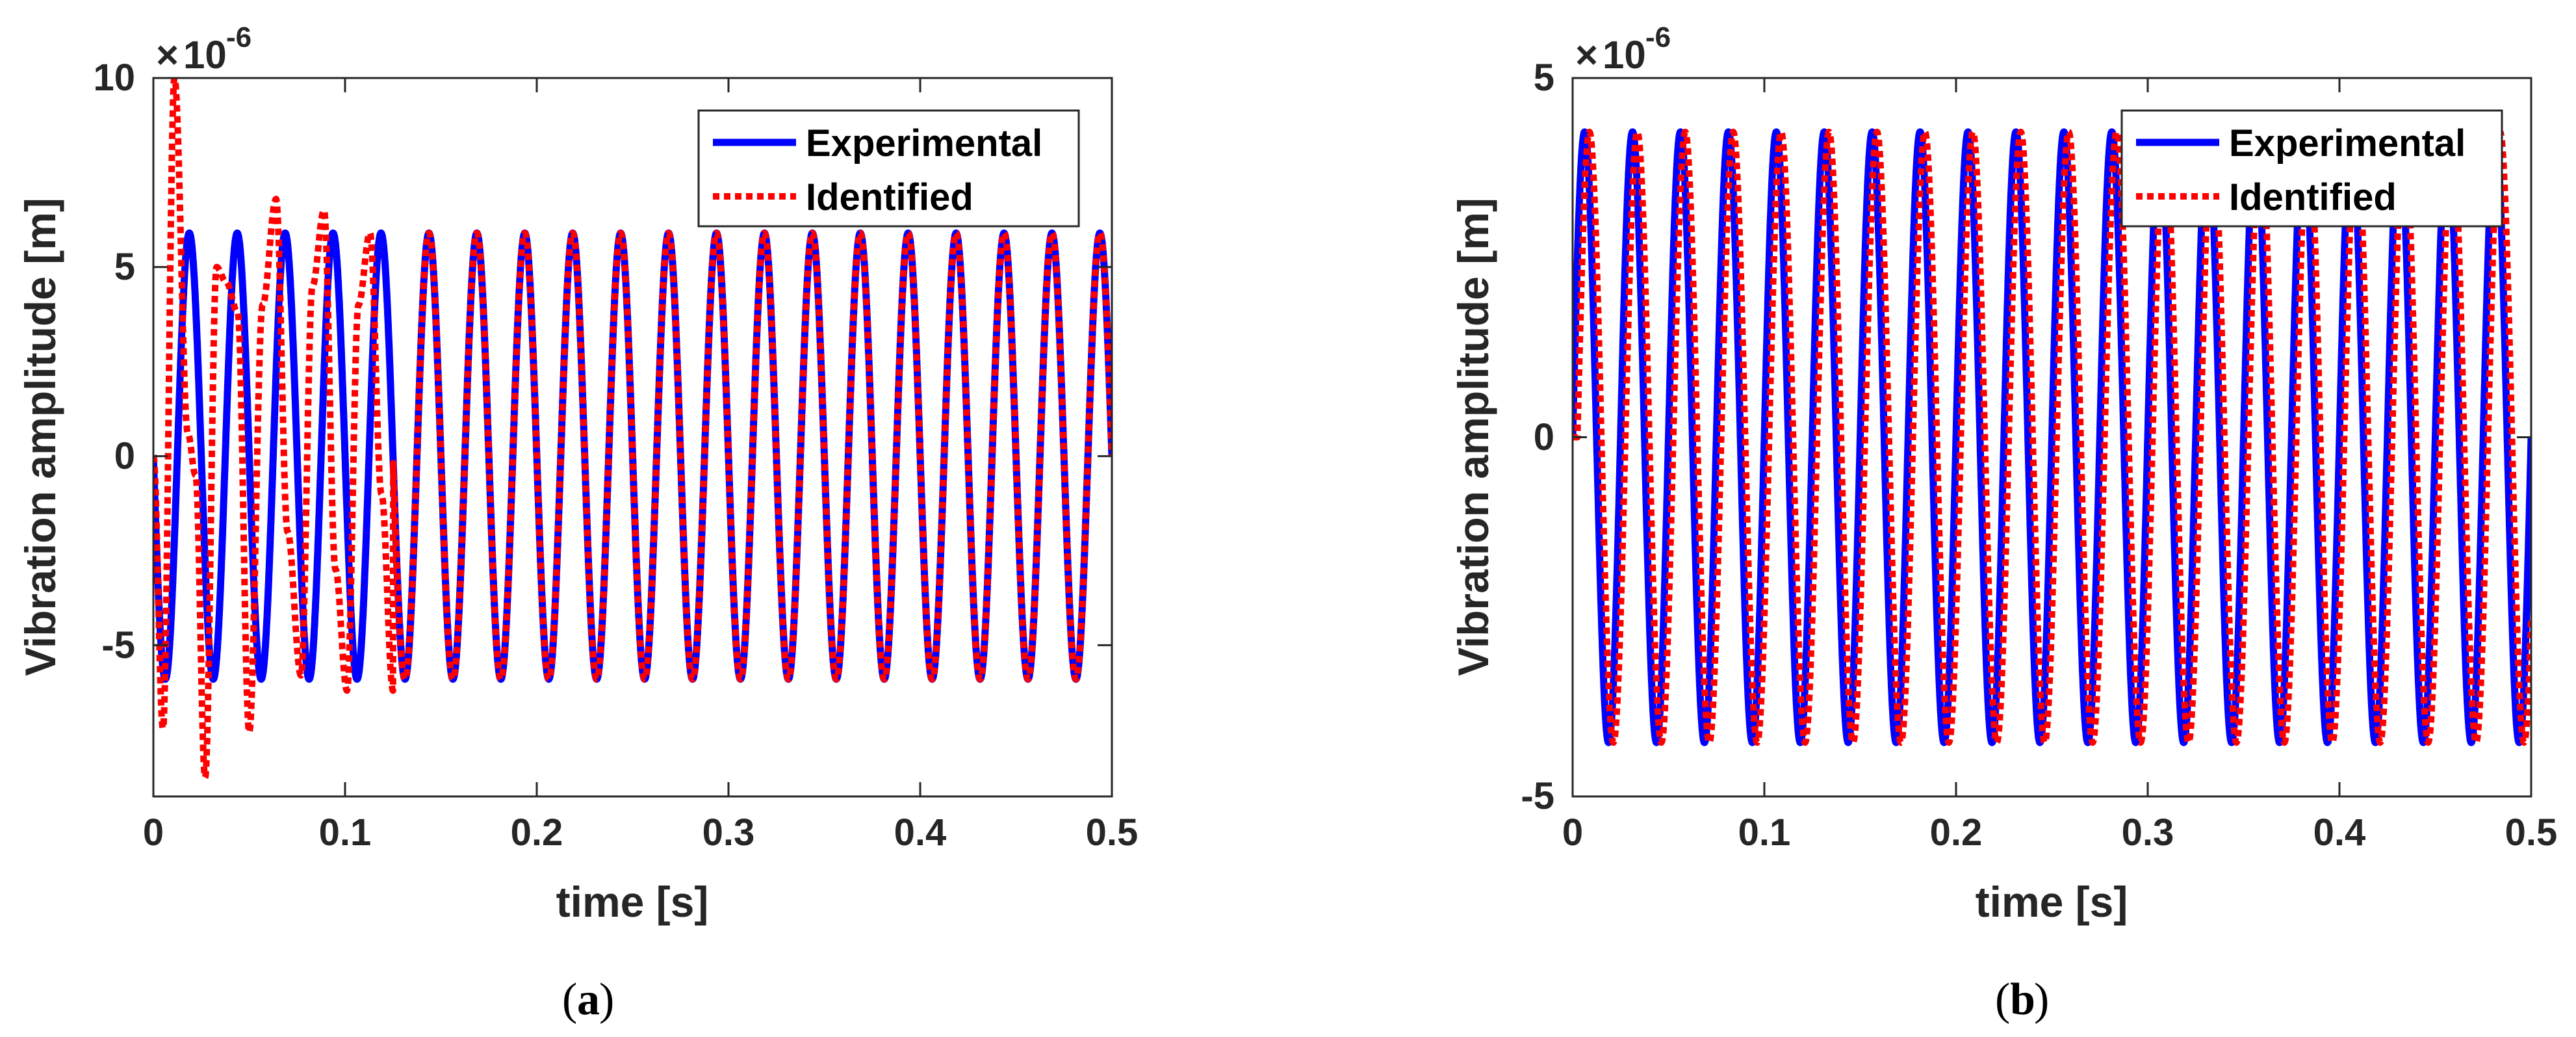 This screenshot has width=2576, height=1037. I want to click on panel-b-legend: Experimental Identified, so click(2312, 168).